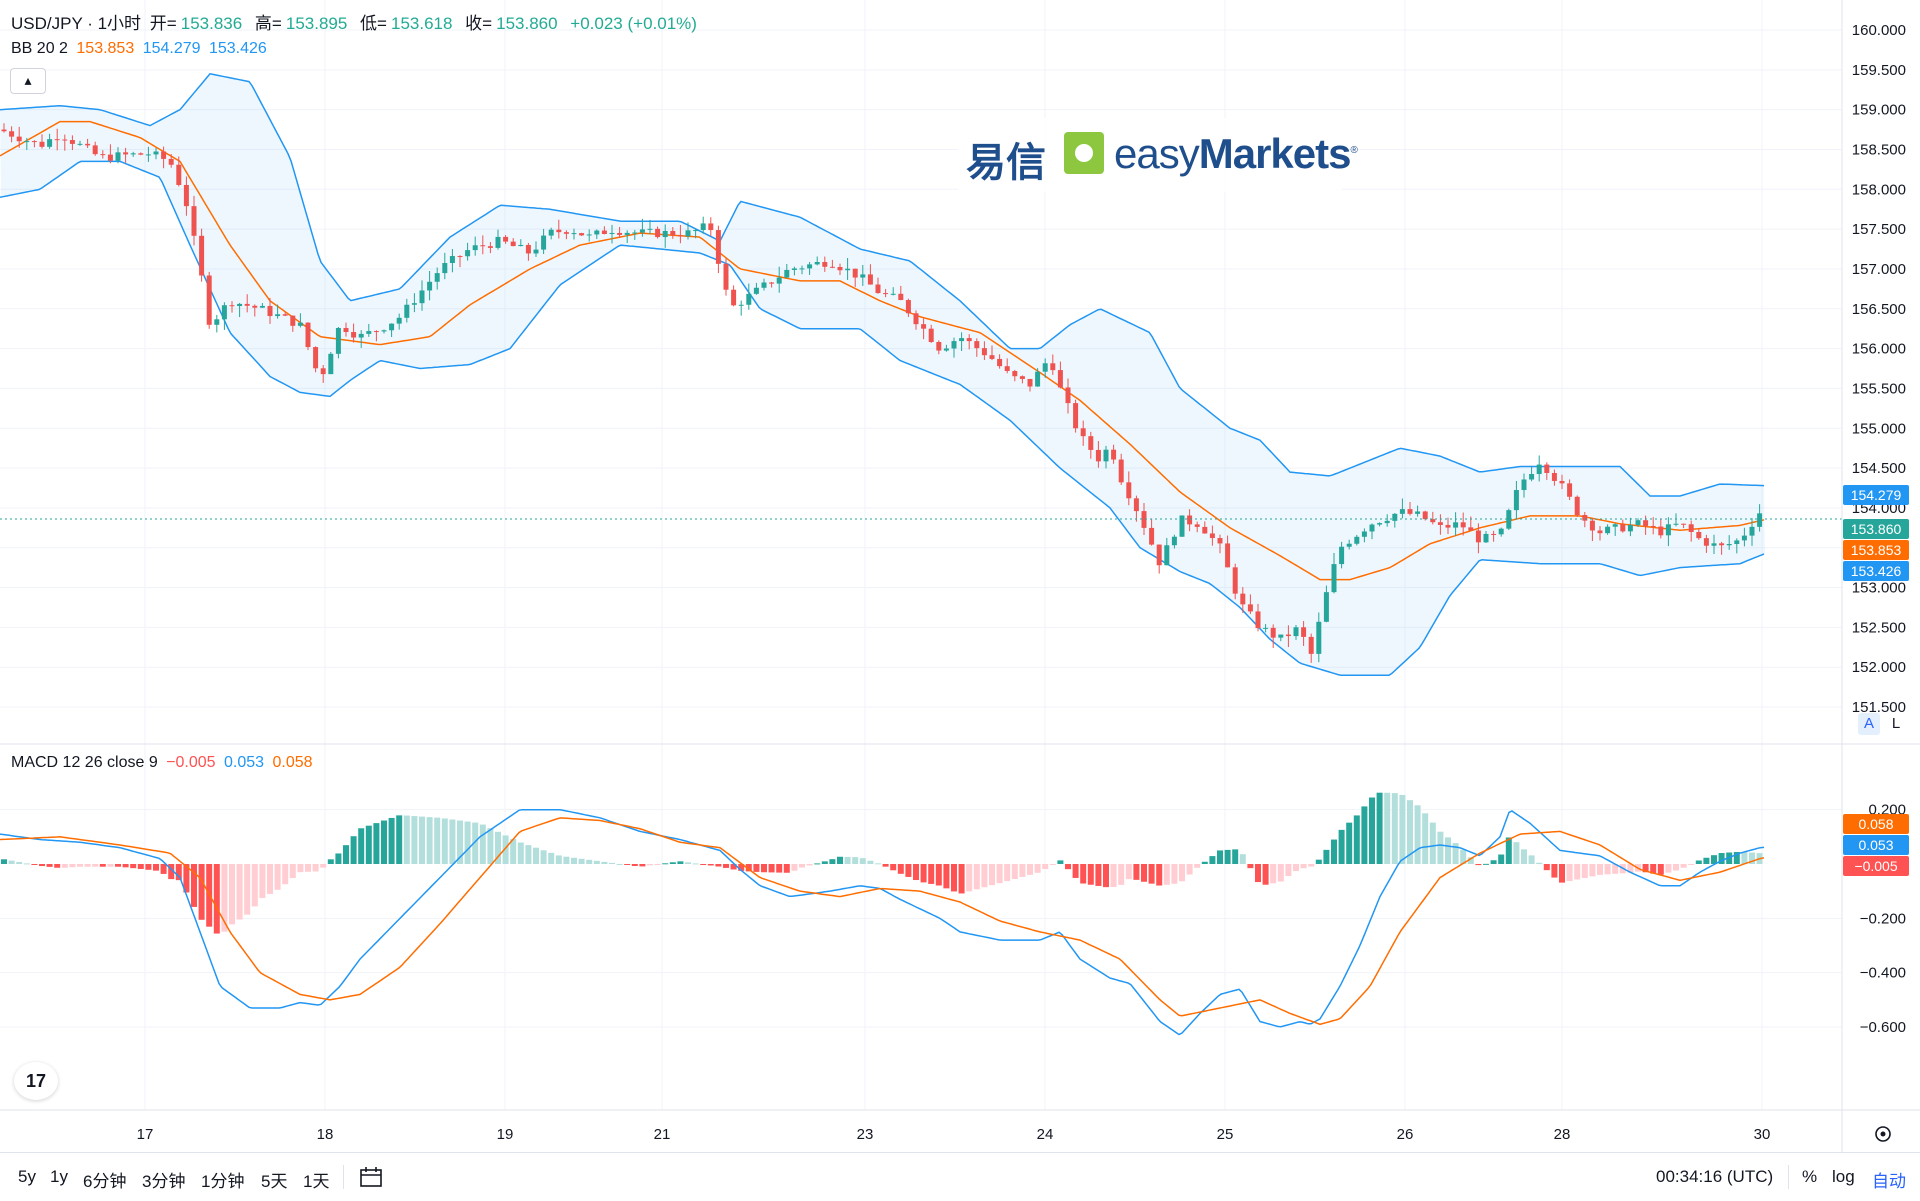 This screenshot has height=1201, width=1920. What do you see at coordinates (1876, 824) in the screenshot?
I see `macd-badge` at bounding box center [1876, 824].